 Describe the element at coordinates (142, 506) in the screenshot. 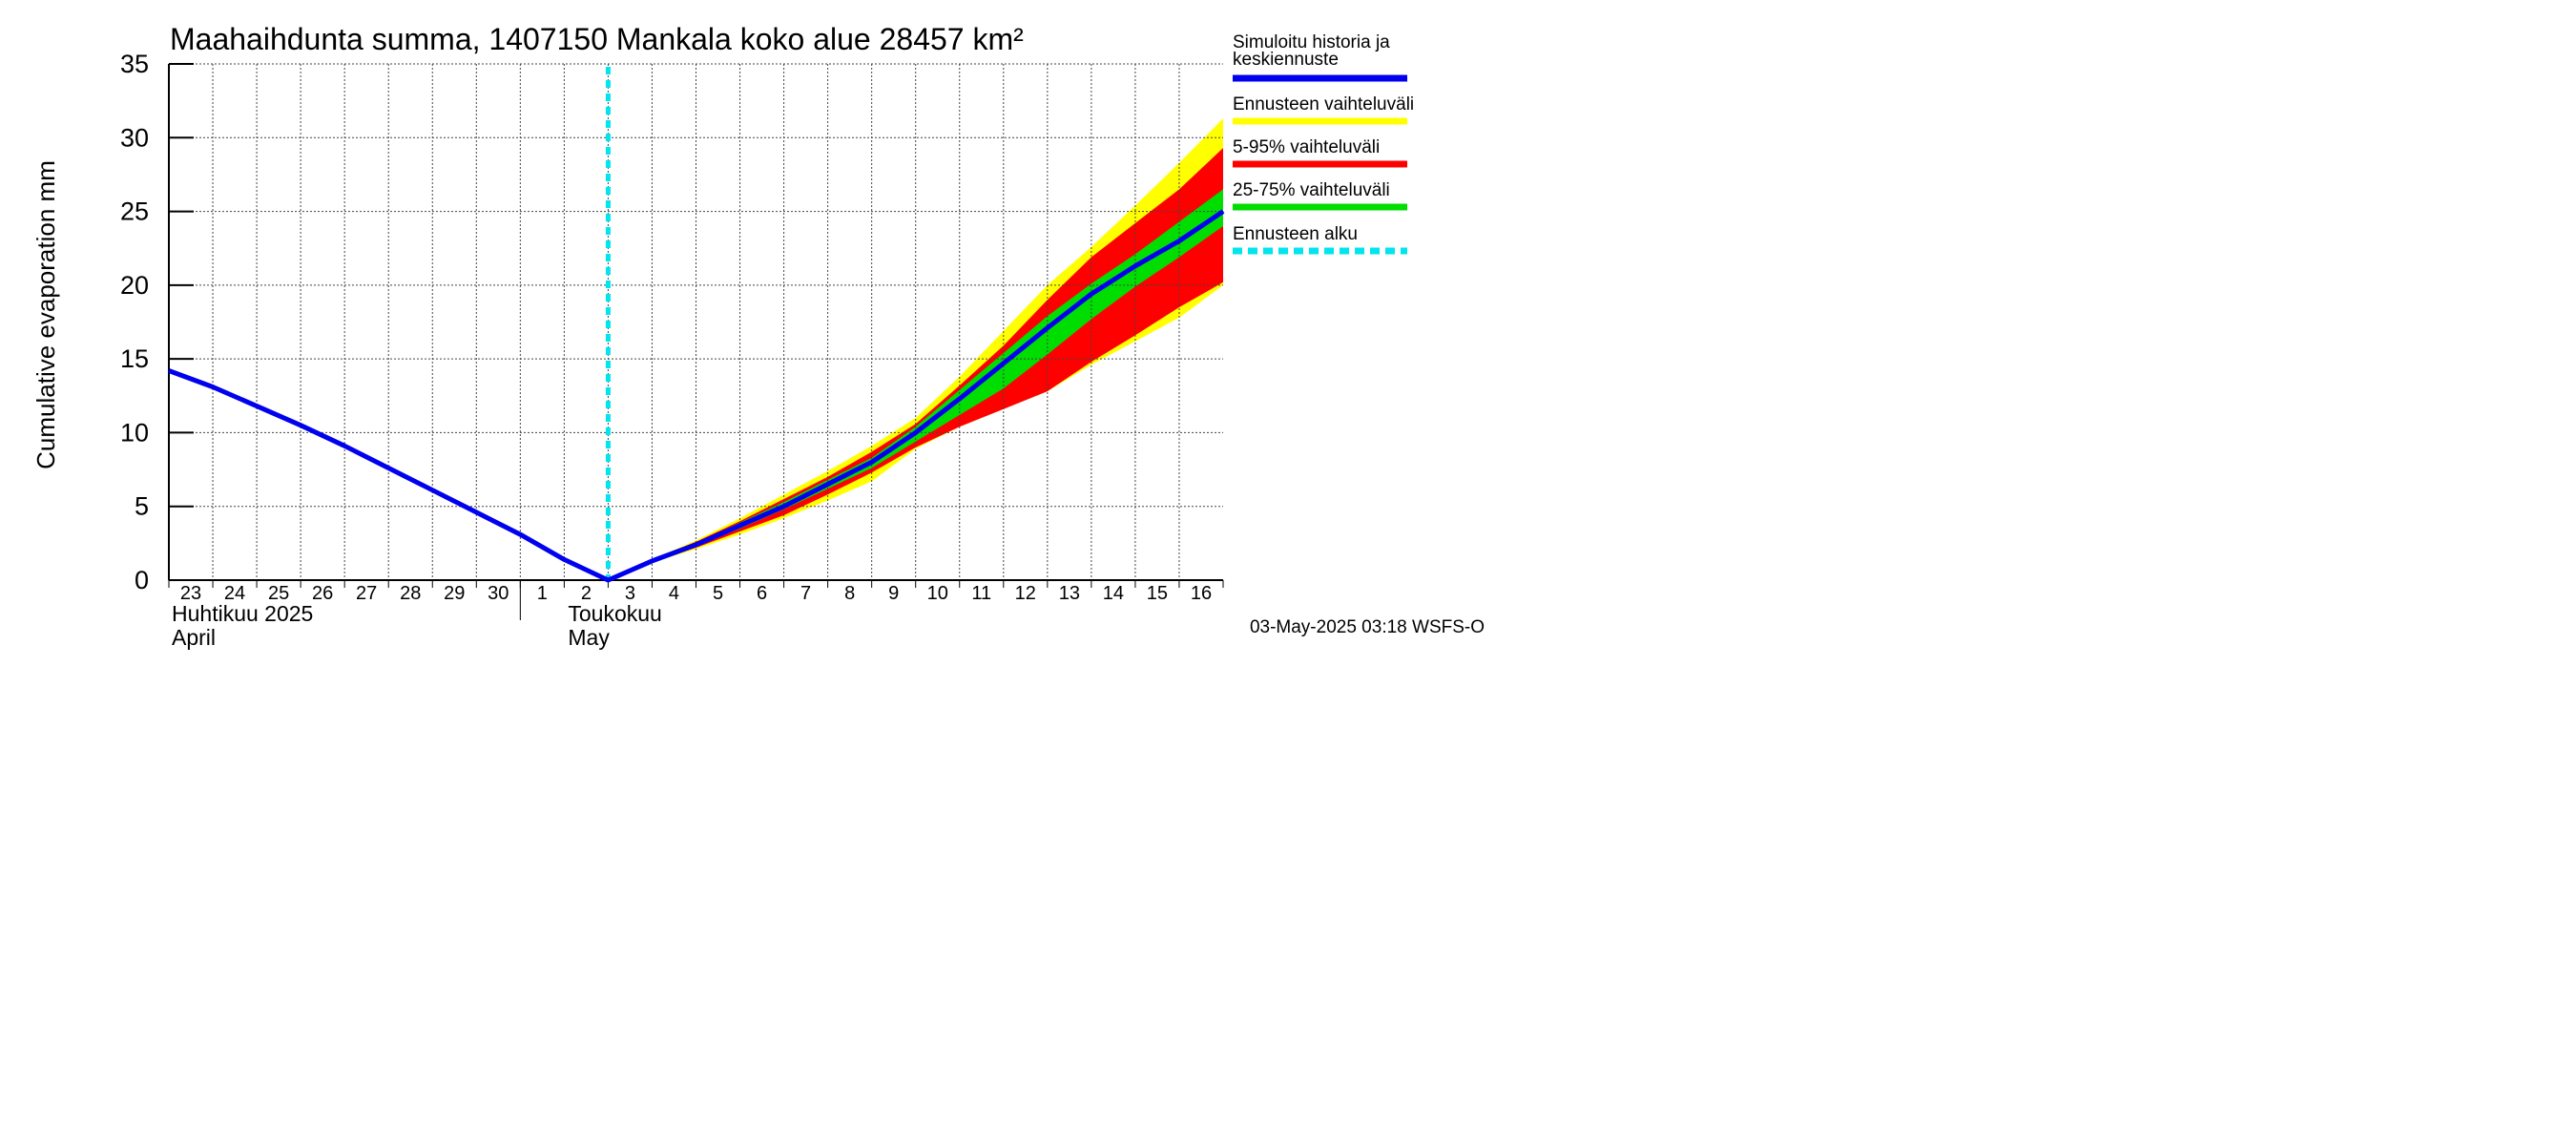

I see `y-tick-label: 5` at that location.